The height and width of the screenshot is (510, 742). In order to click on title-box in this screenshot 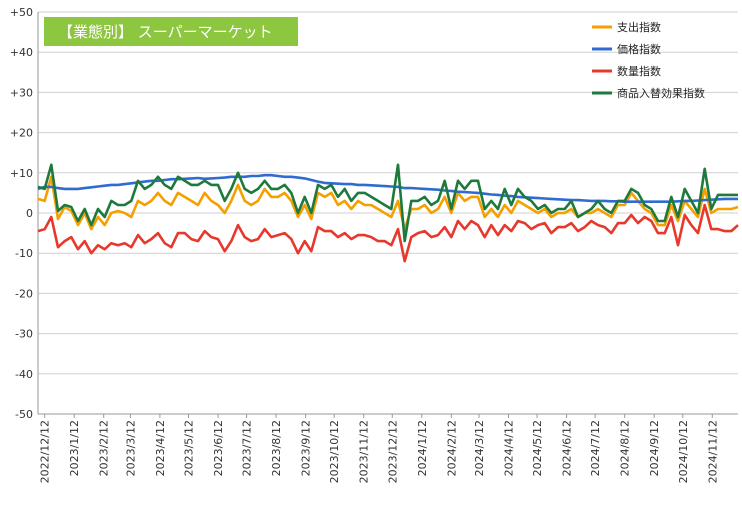, I will do `click(171, 31)`.